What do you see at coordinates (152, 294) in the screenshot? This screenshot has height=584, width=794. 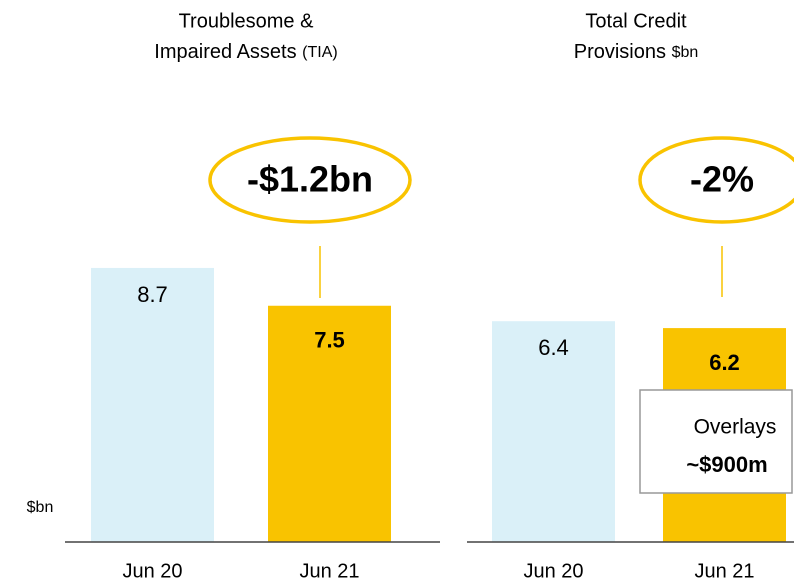 I see `value-label: 8.7` at bounding box center [152, 294].